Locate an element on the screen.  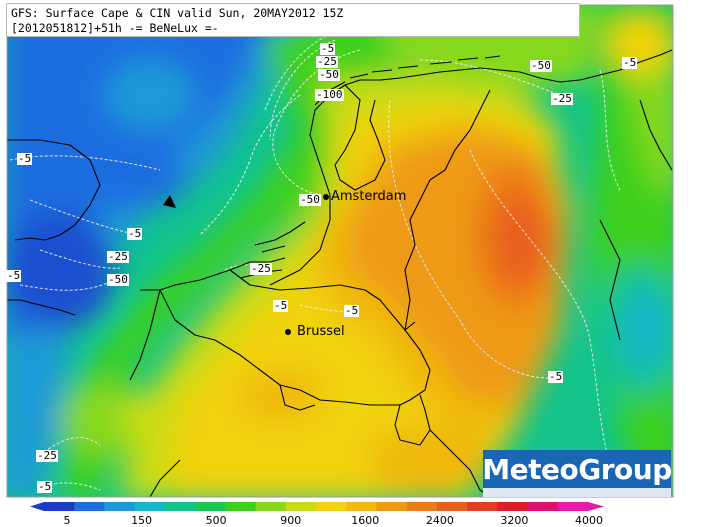
city-marker-amsterdam is located at coordinates (326, 197).